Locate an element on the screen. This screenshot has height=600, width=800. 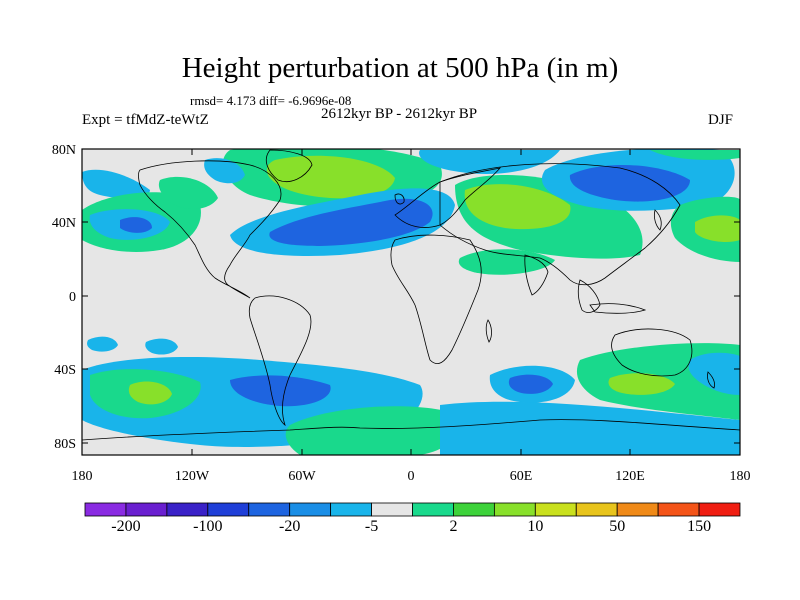
field-spac-lightblue-small2 is located at coordinates (161, 346).